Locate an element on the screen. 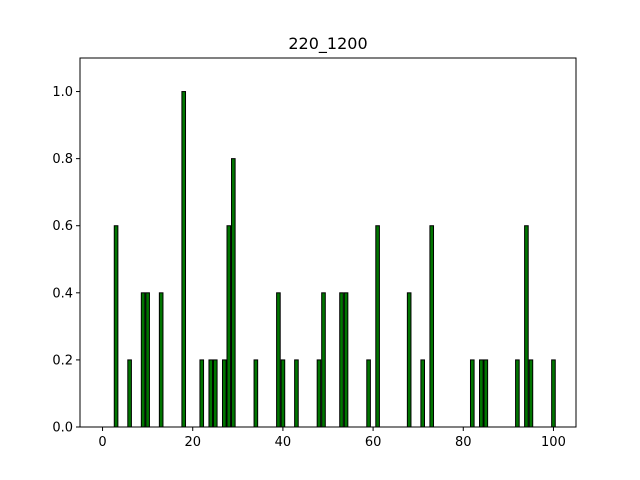  y-tick-label: 1.0 is located at coordinates (62, 92).